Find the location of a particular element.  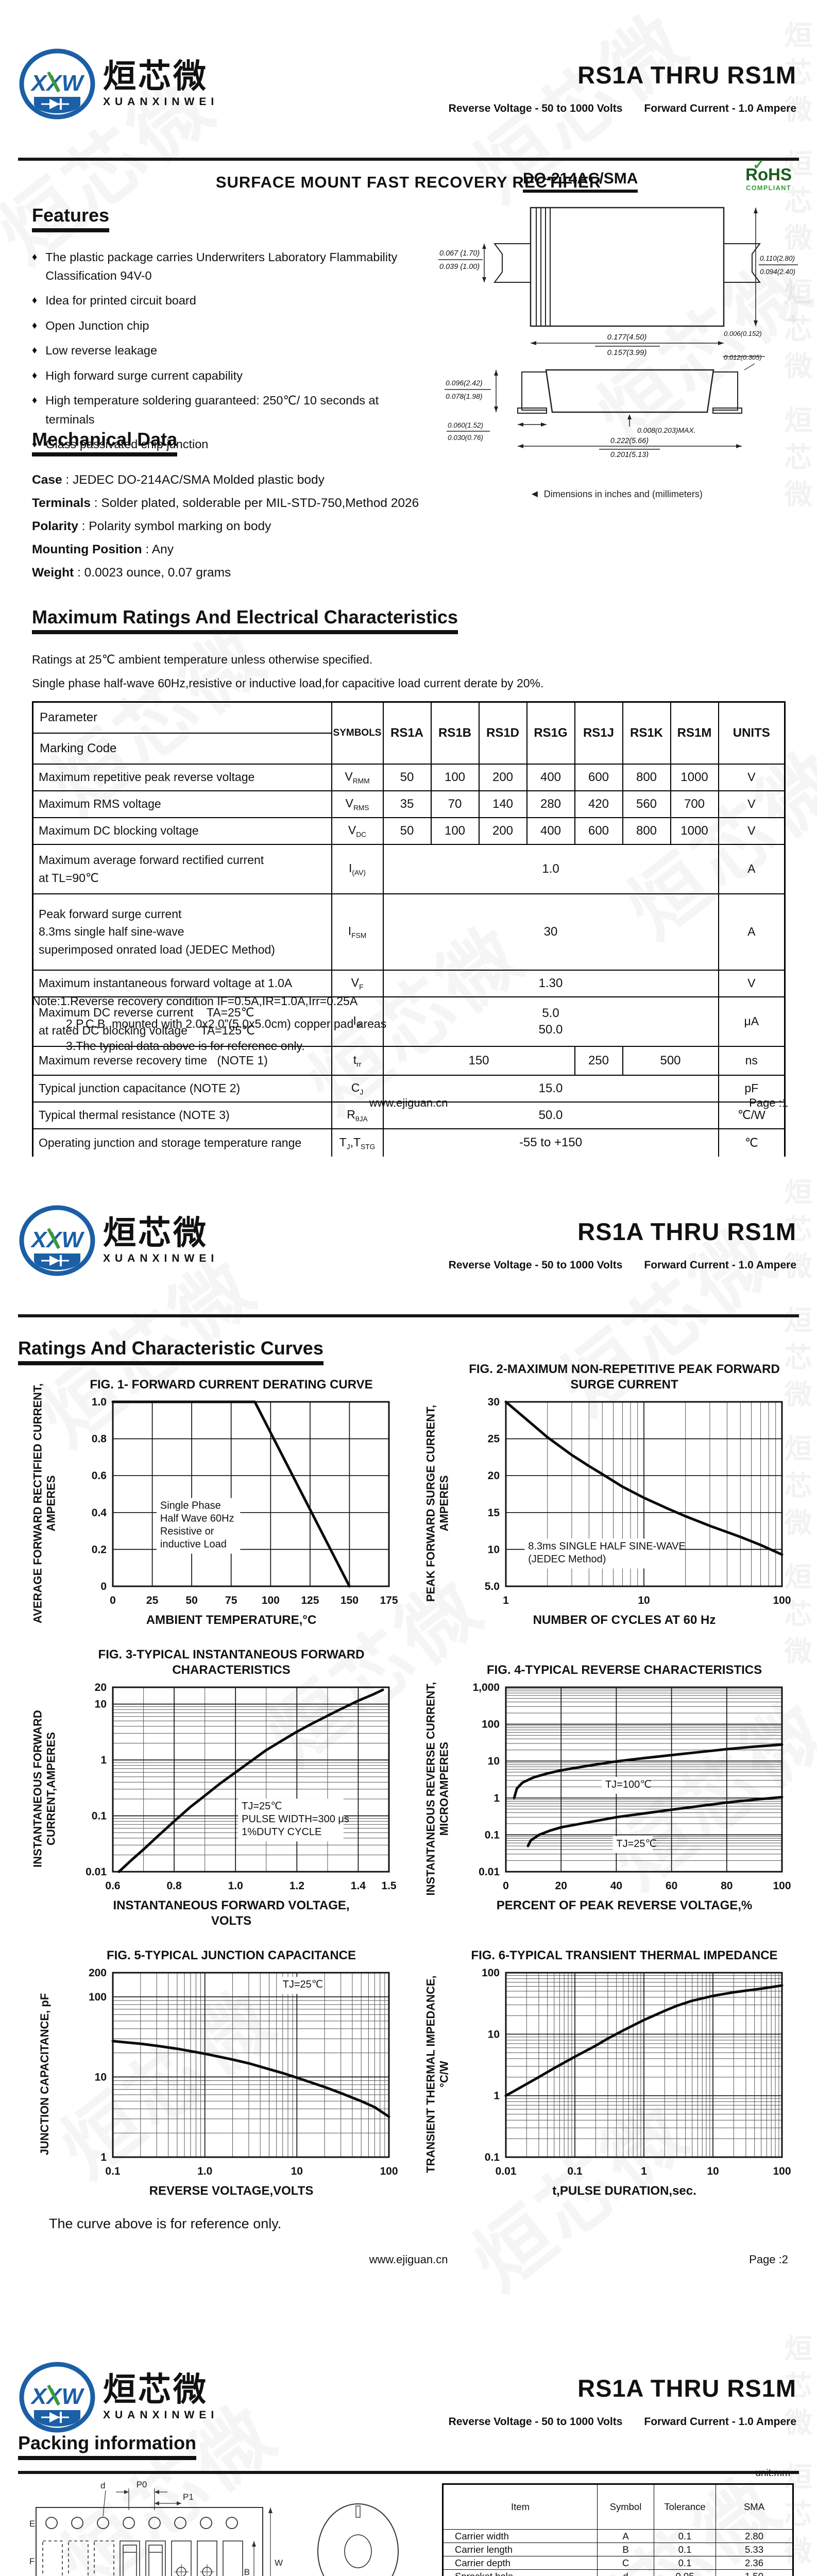

fig5-x-axis-label: REVERSE VOLTAGE,VOLTS is located at coordinates (231, 2191).